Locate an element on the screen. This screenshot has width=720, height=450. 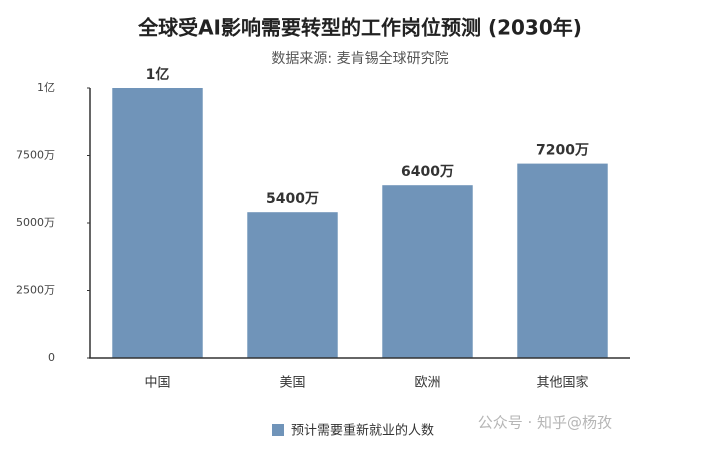
y-tick-label: 0 is located at coordinates (51, 357).